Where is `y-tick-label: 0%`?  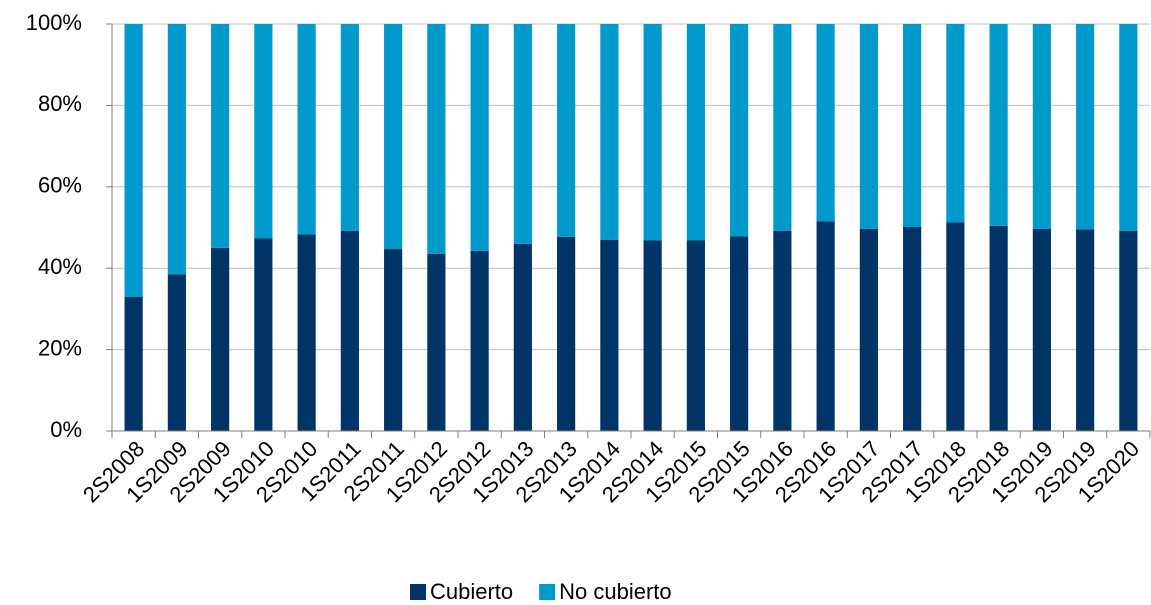
y-tick-label: 0% is located at coordinates (66, 429).